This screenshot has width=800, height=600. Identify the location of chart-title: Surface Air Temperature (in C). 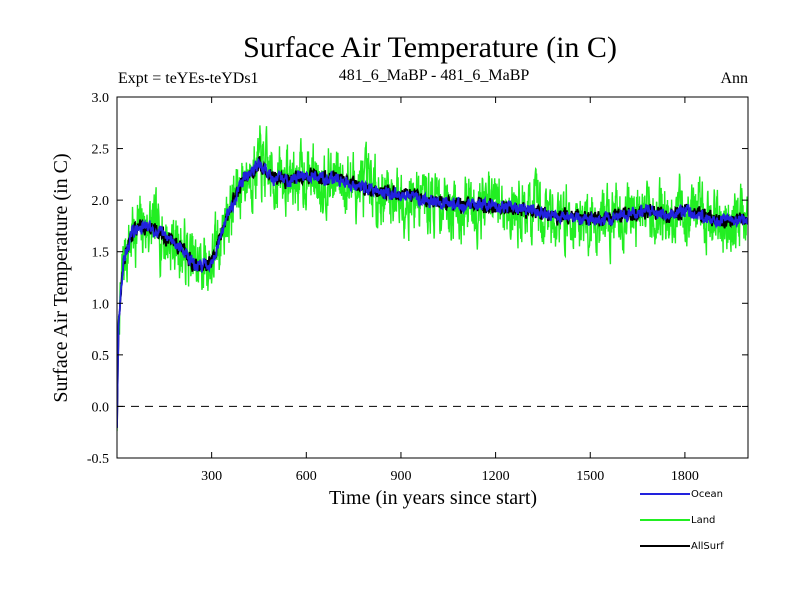
(430, 47).